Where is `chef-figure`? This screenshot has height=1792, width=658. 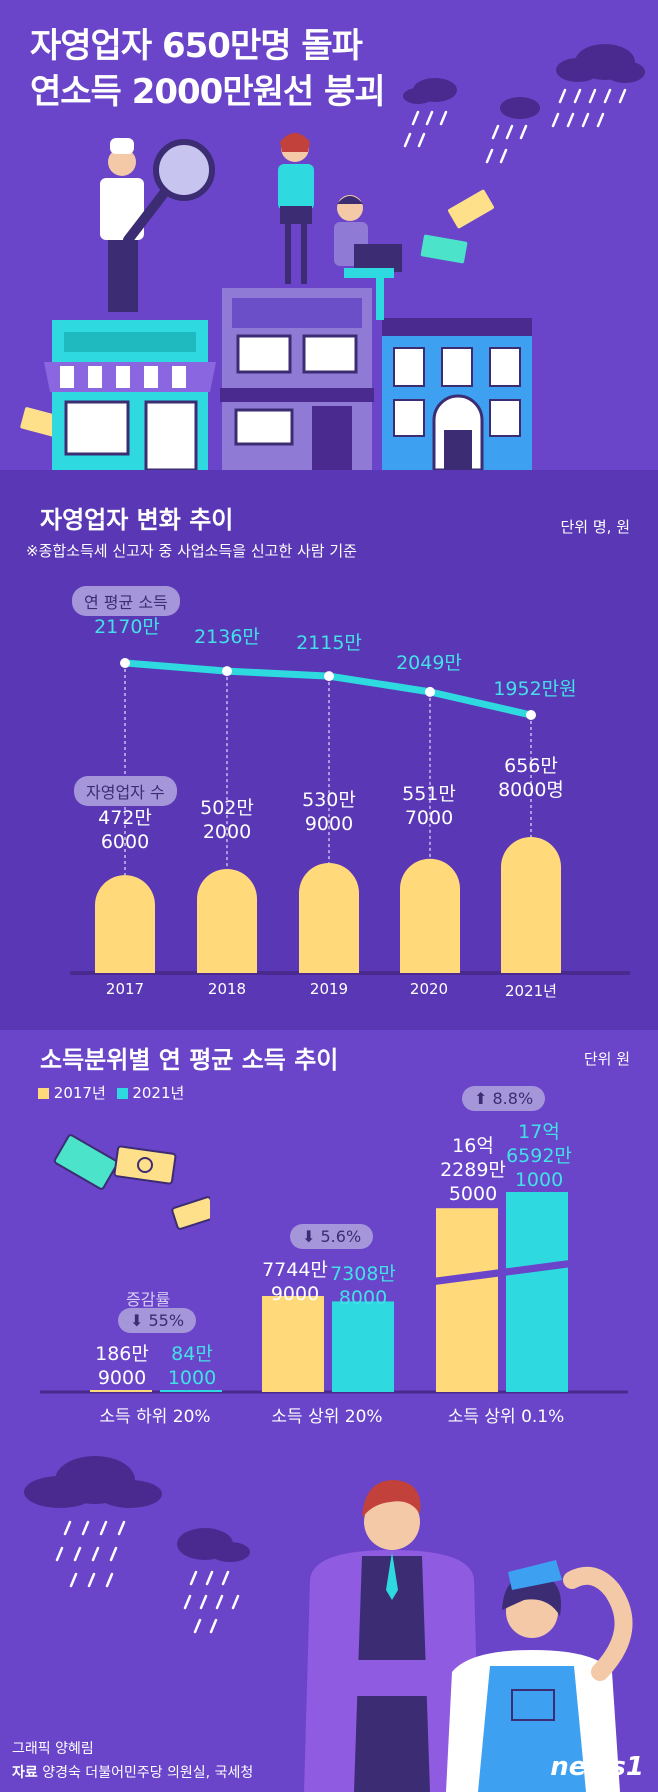
chef-figure is located at coordinates (157, 225).